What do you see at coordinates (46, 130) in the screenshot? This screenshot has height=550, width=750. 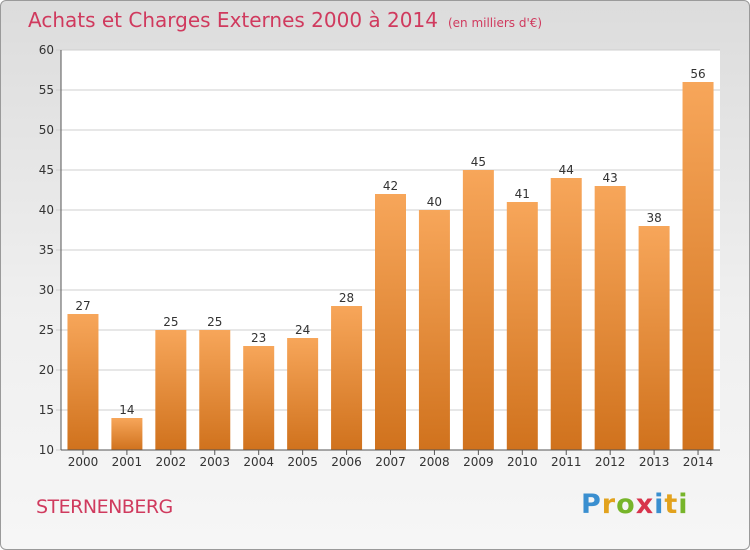 I see `y-tick-label: 50` at bounding box center [46, 130].